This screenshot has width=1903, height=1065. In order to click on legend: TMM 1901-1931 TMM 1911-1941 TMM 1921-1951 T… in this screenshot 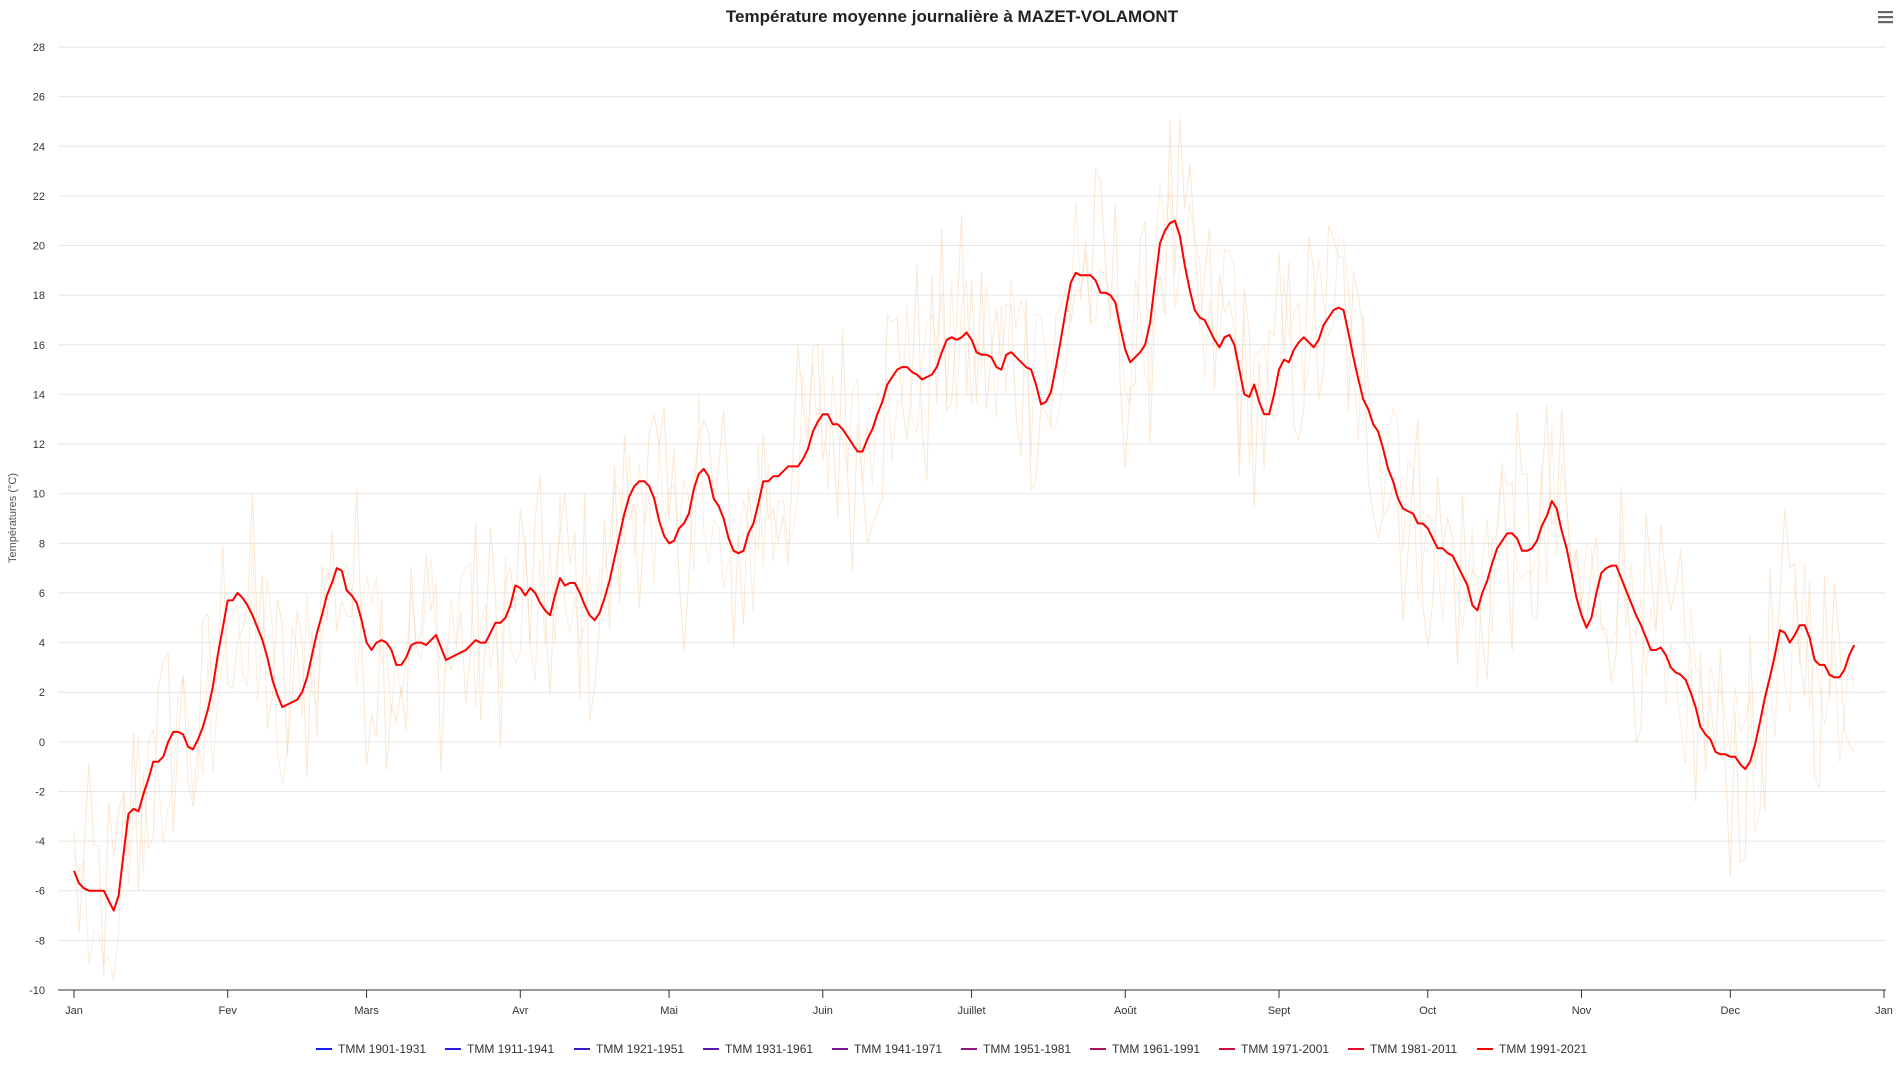, I will do `click(951, 1049)`.